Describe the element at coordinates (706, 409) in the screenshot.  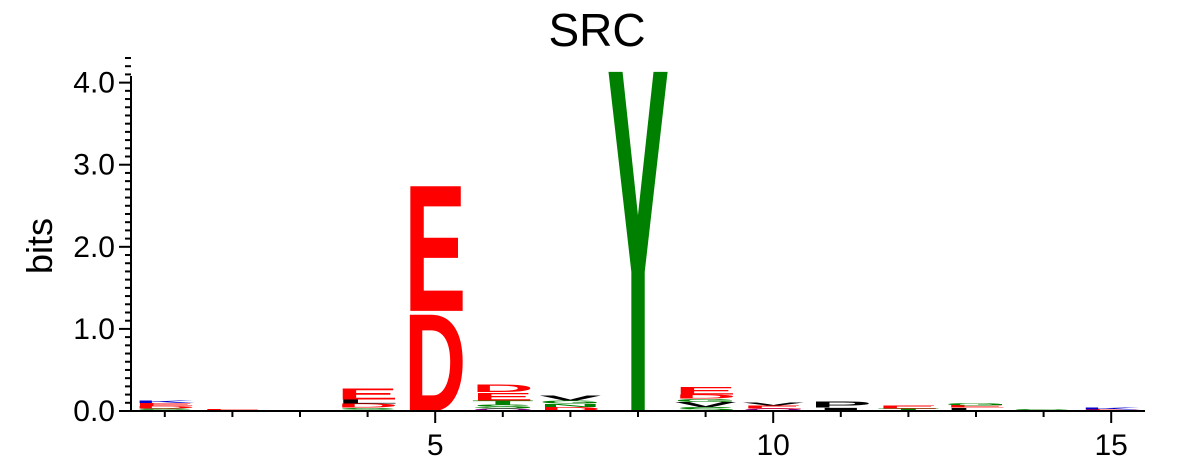
I see `glyph-S-pos9: S` at that location.